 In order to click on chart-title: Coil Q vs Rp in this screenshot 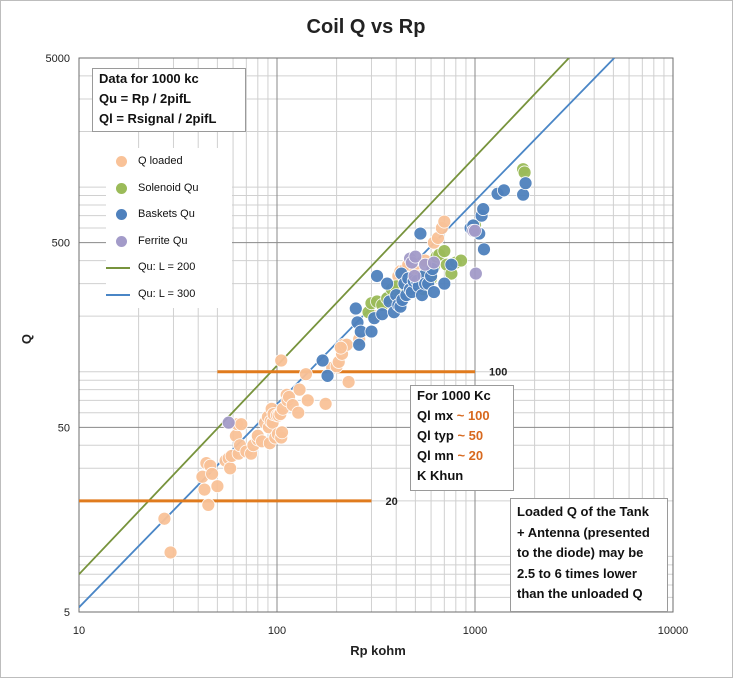, I will do `click(366, 27)`.